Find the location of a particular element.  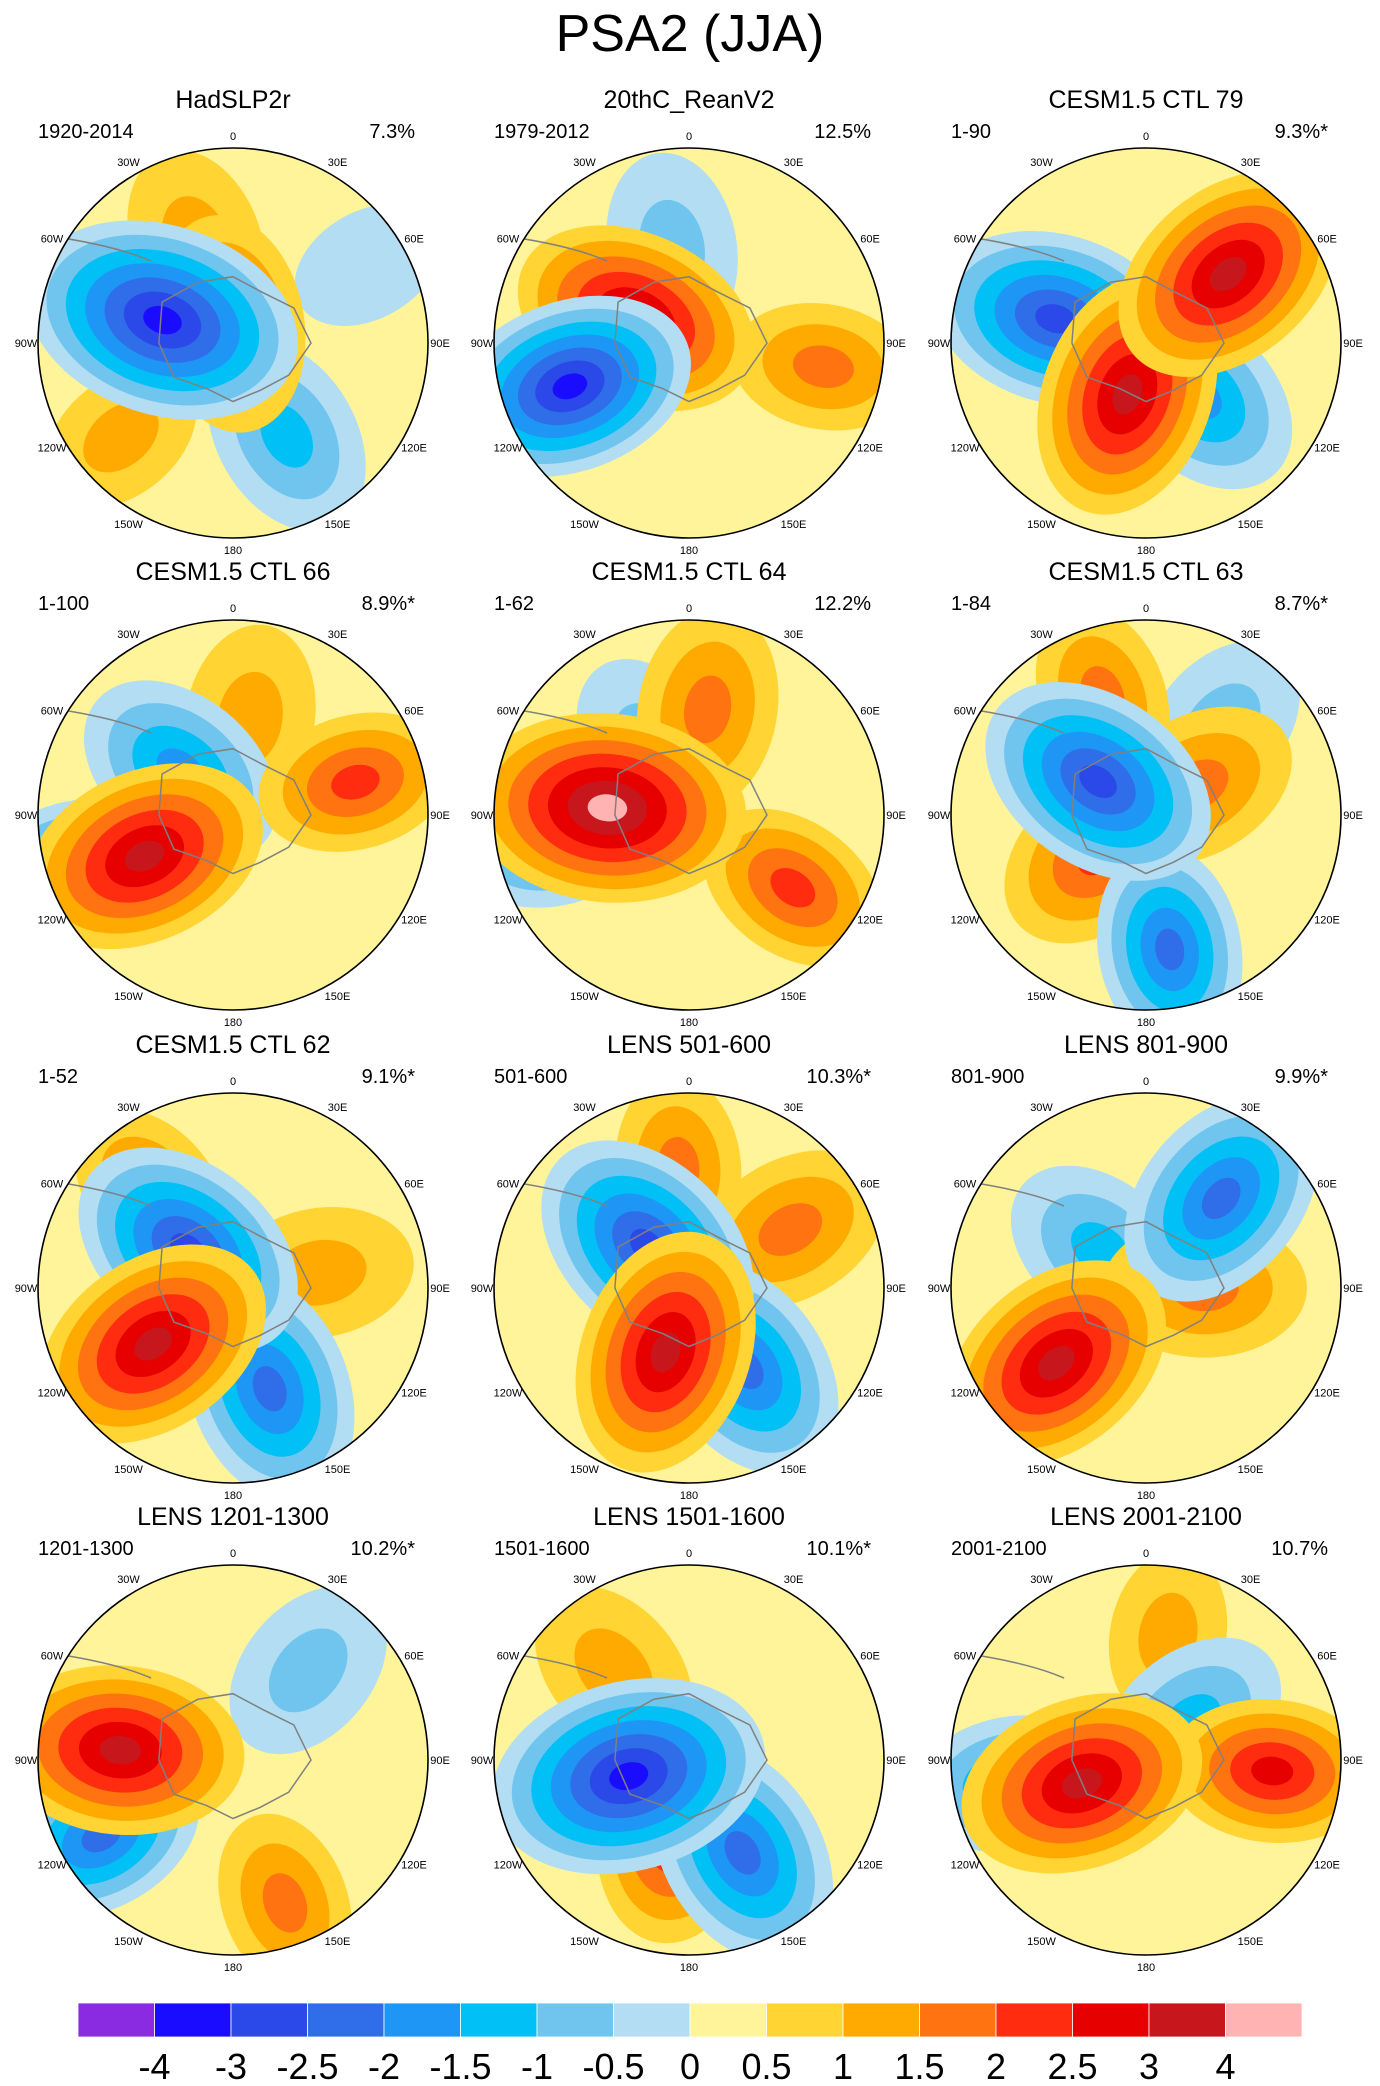

panel-period: 1-100 is located at coordinates (63, 604).